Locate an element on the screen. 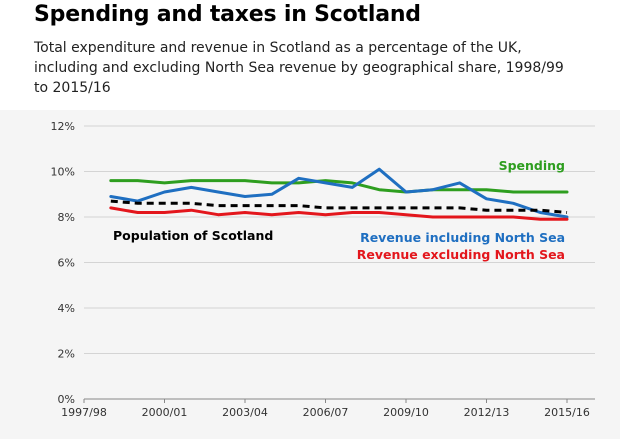  series-line-revenue-including-north-sea is located at coordinates (339, 193).